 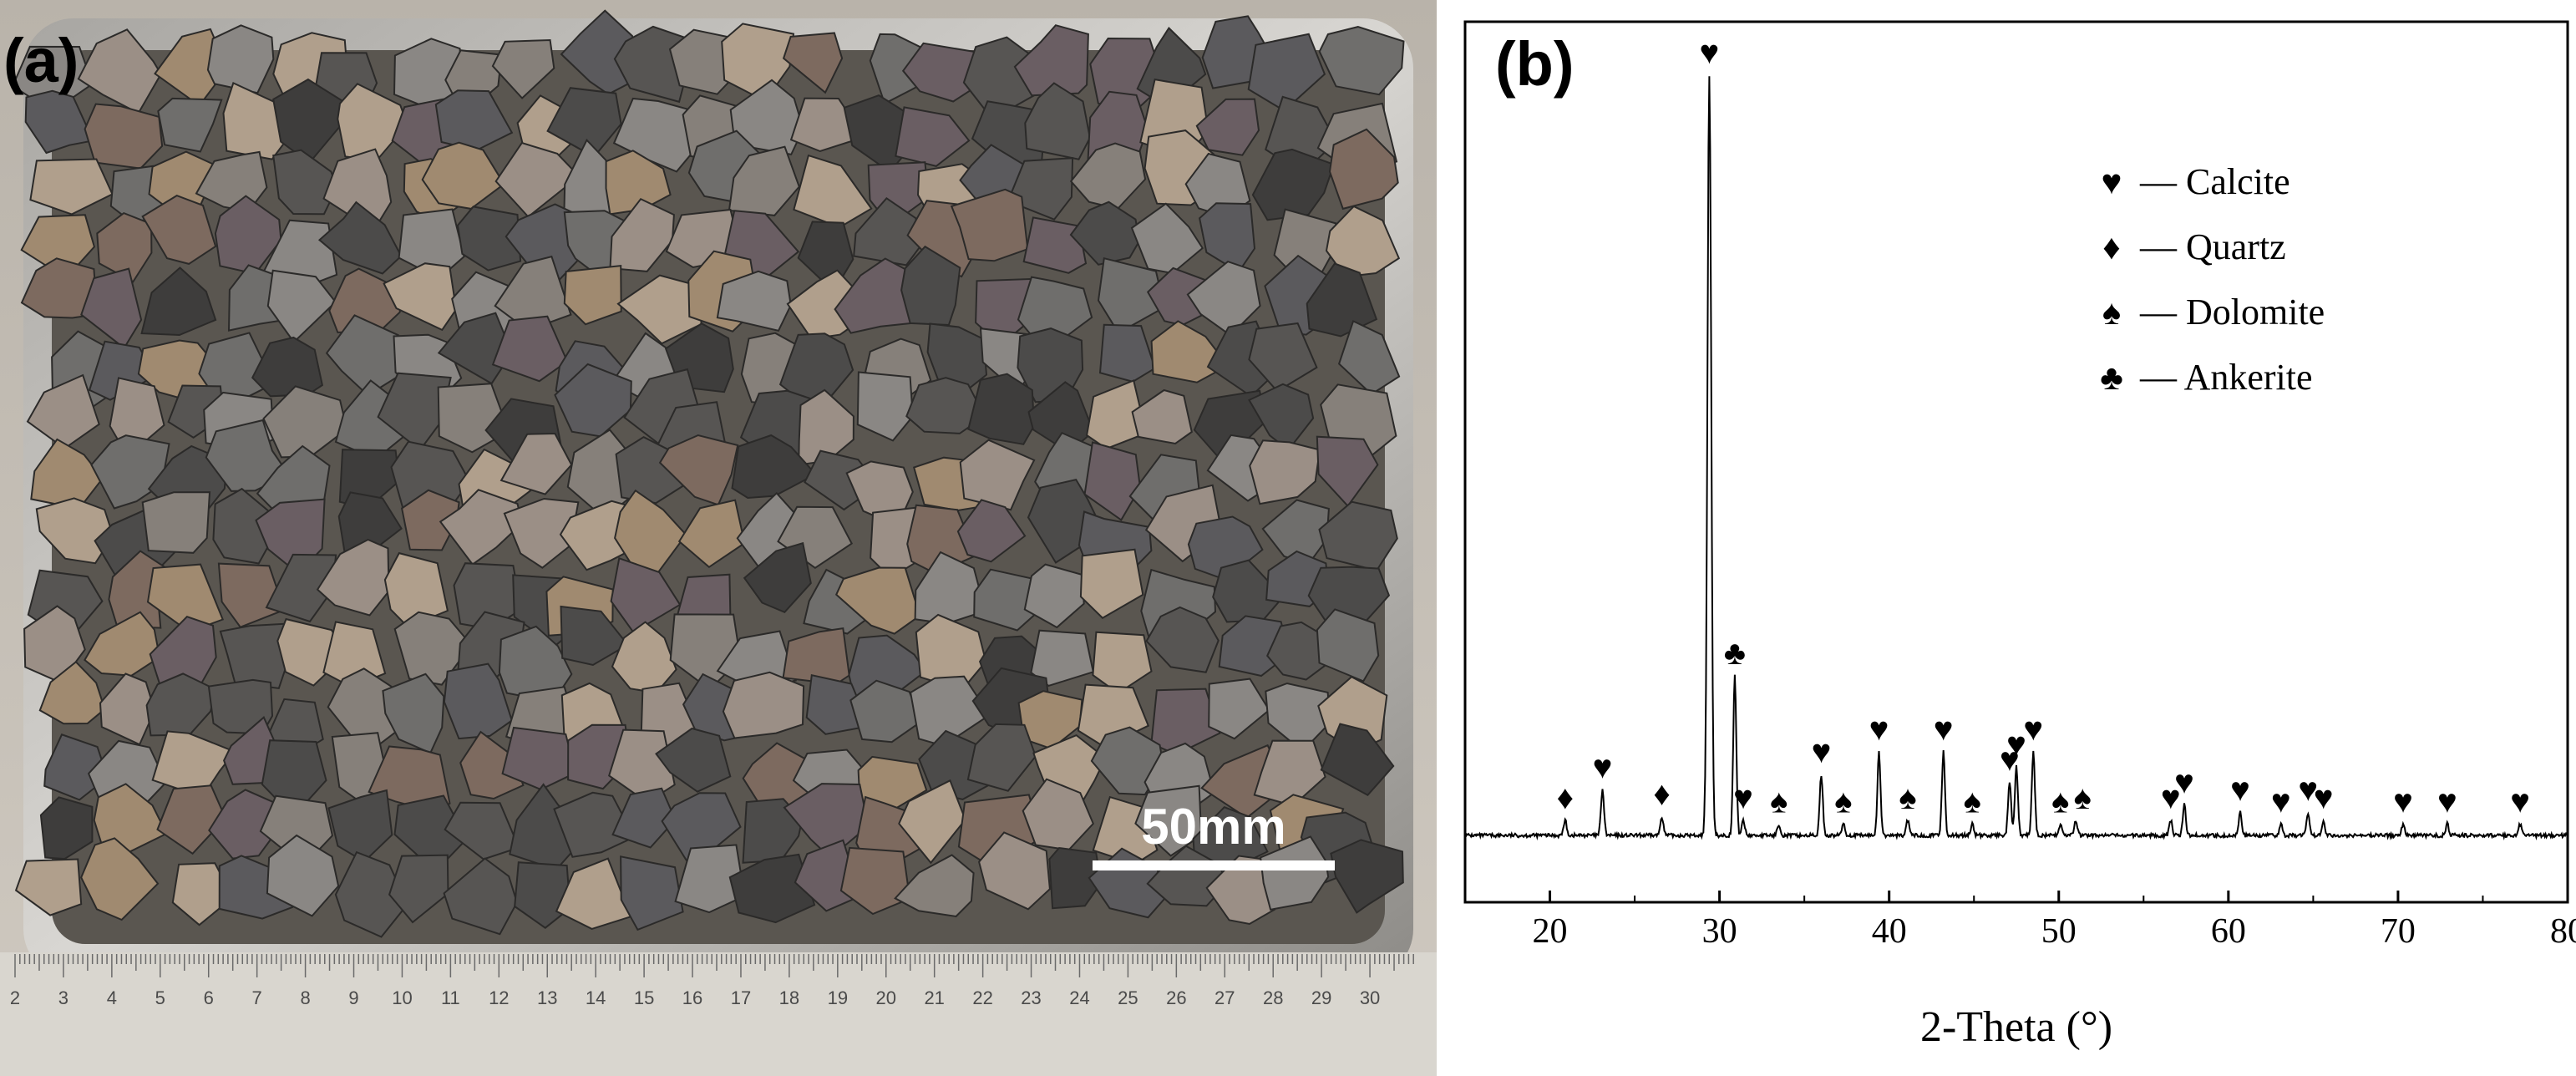 What do you see at coordinates (547, 998) in the screenshot?
I see `ruler-number: 13` at bounding box center [547, 998].